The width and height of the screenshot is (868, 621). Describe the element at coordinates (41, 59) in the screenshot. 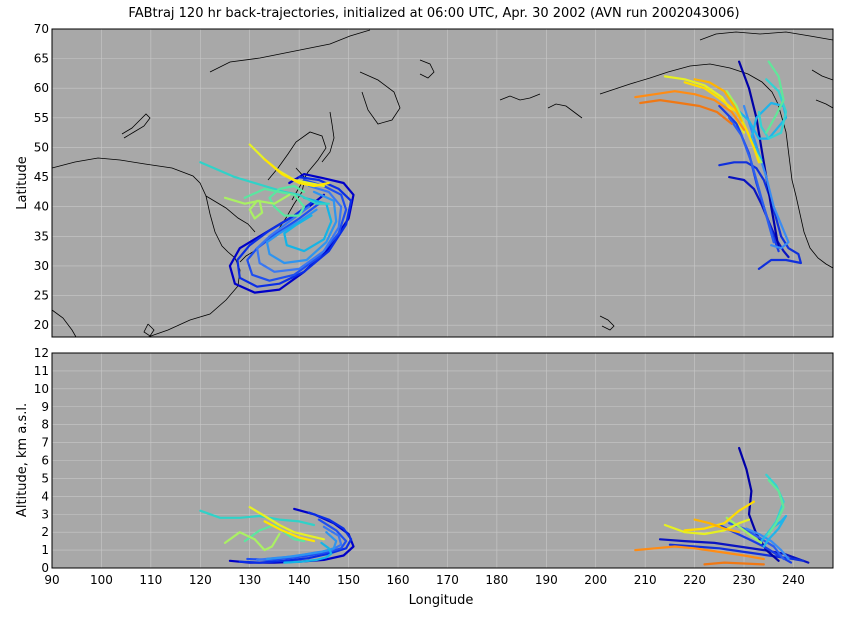

I see `y-tick-label: 65` at that location.